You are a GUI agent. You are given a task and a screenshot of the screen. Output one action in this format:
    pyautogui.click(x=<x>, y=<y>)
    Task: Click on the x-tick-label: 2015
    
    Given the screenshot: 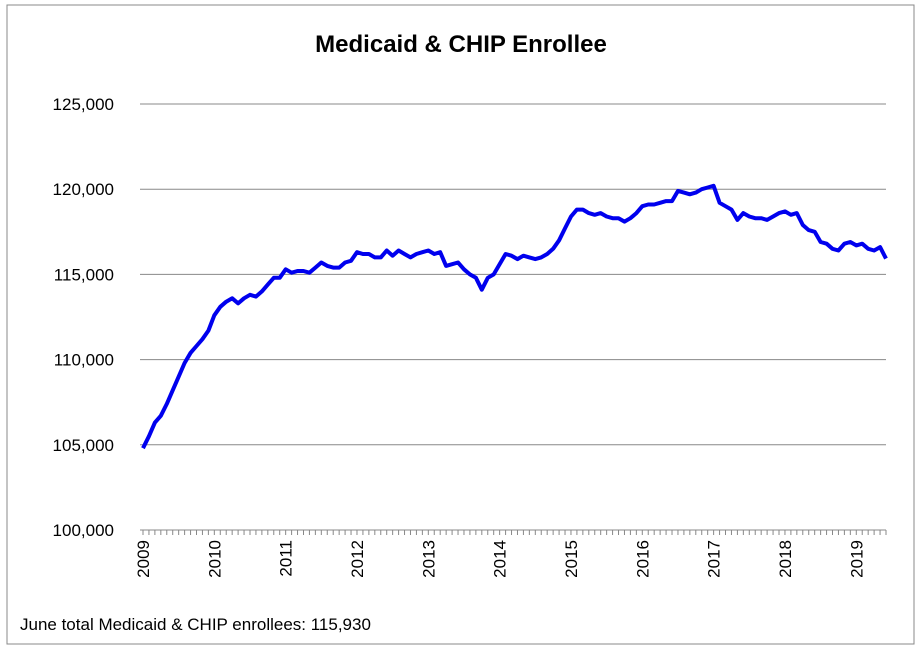 What is the action you would take?
    pyautogui.click(x=571, y=559)
    